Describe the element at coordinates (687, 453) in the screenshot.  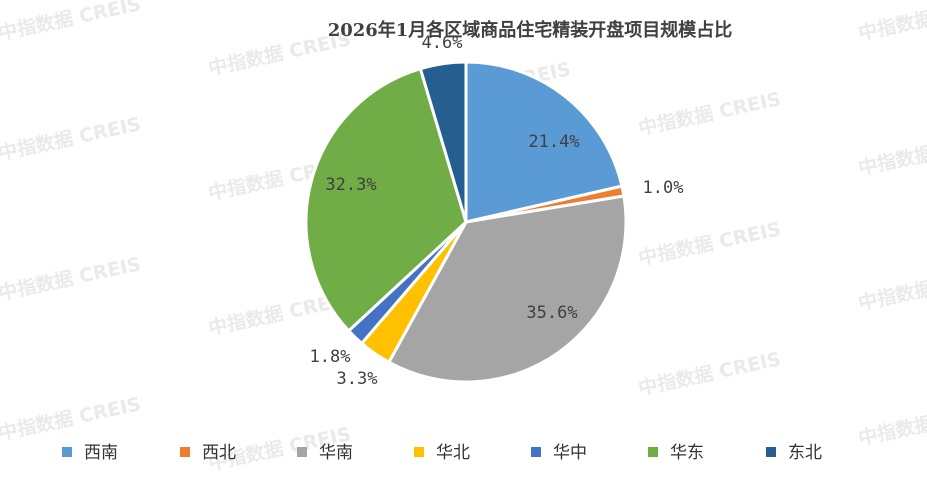
I see `legend-label-6: 华东` at that location.